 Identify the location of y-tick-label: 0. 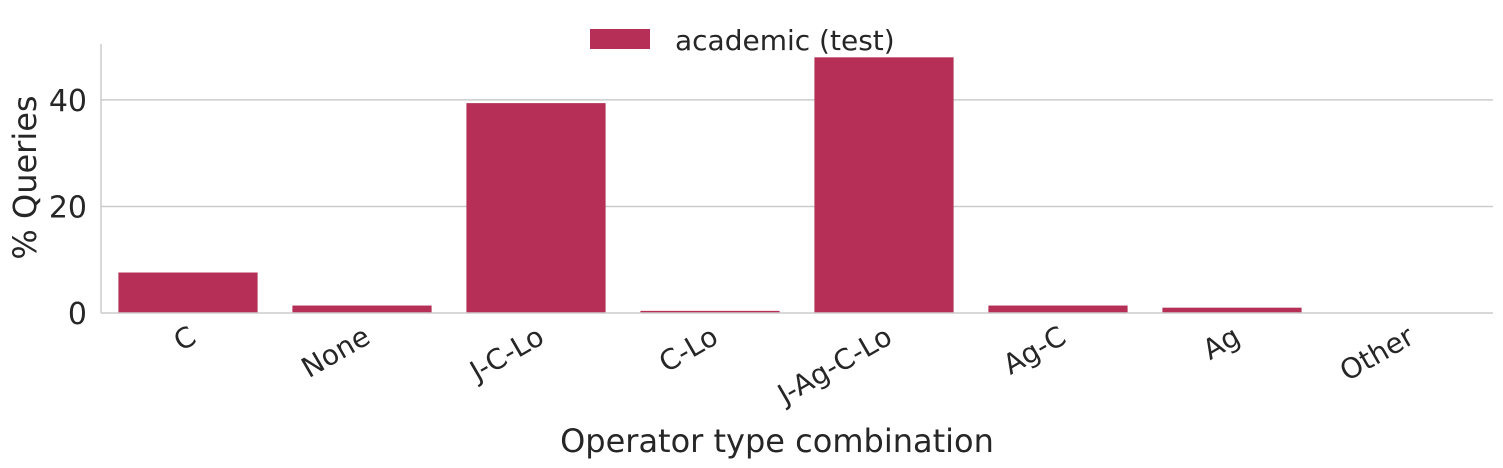
(77, 314).